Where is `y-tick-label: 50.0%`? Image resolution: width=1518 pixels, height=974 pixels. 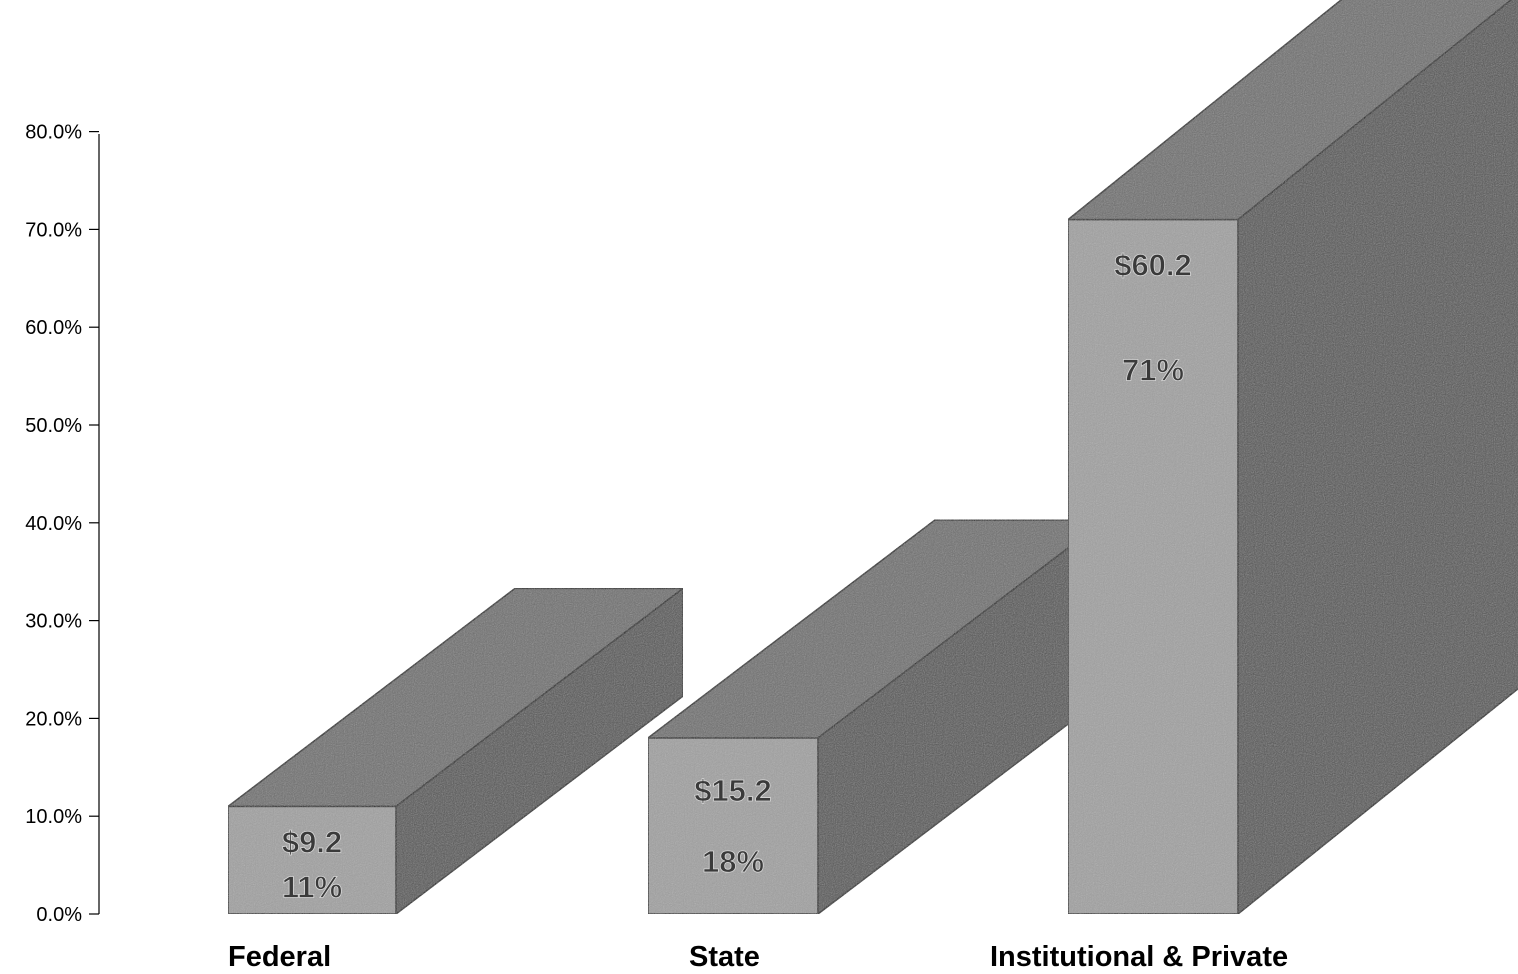
y-tick-label: 50.0% is located at coordinates (53, 426).